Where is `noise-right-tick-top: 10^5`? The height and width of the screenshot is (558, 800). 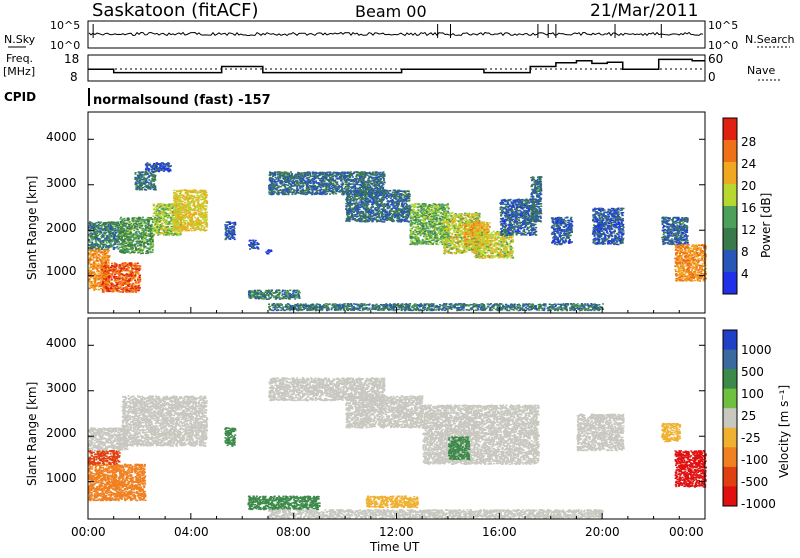
noise-right-tick-top: 10^5 is located at coordinates (723, 25).